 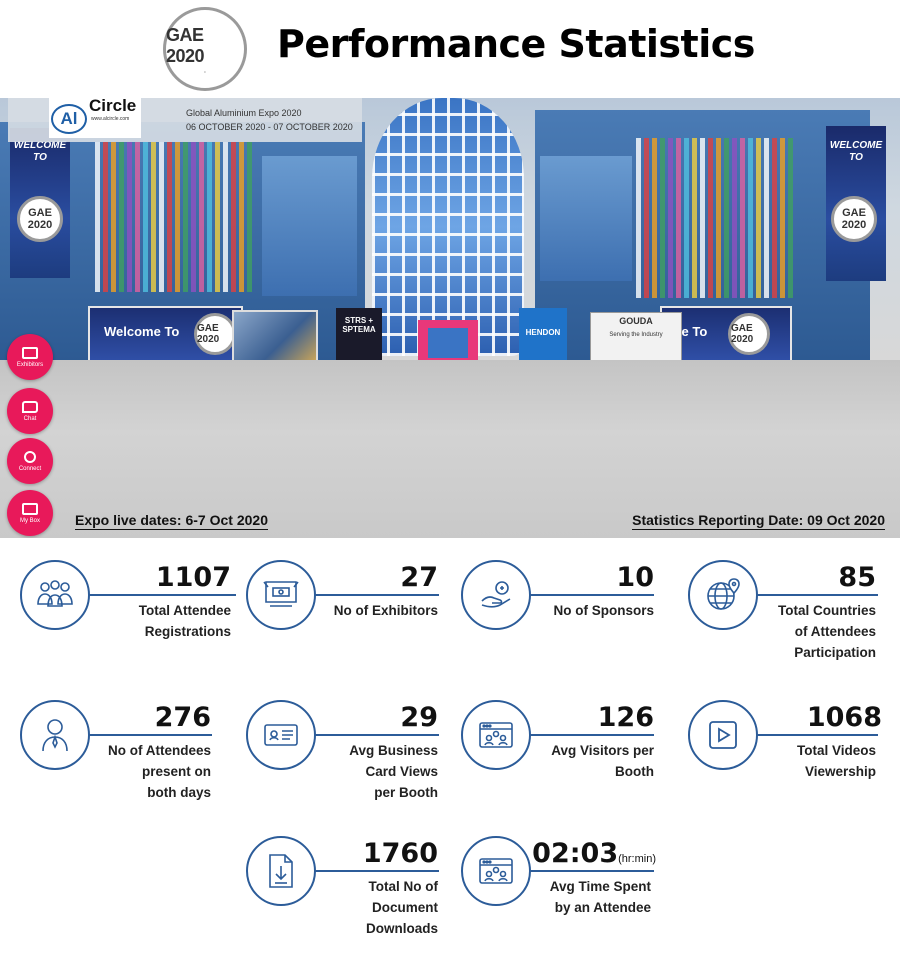 I want to click on stat-avg-business-card-views: 29 Avg Business Card Views per Booth, so click(x=353, y=760).